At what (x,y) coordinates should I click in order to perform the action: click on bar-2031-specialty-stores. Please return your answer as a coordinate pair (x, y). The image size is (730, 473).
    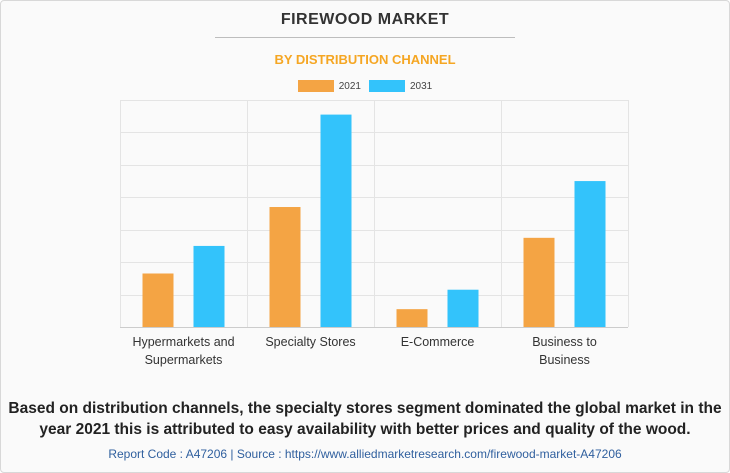
    Looking at the image, I should click on (336, 220).